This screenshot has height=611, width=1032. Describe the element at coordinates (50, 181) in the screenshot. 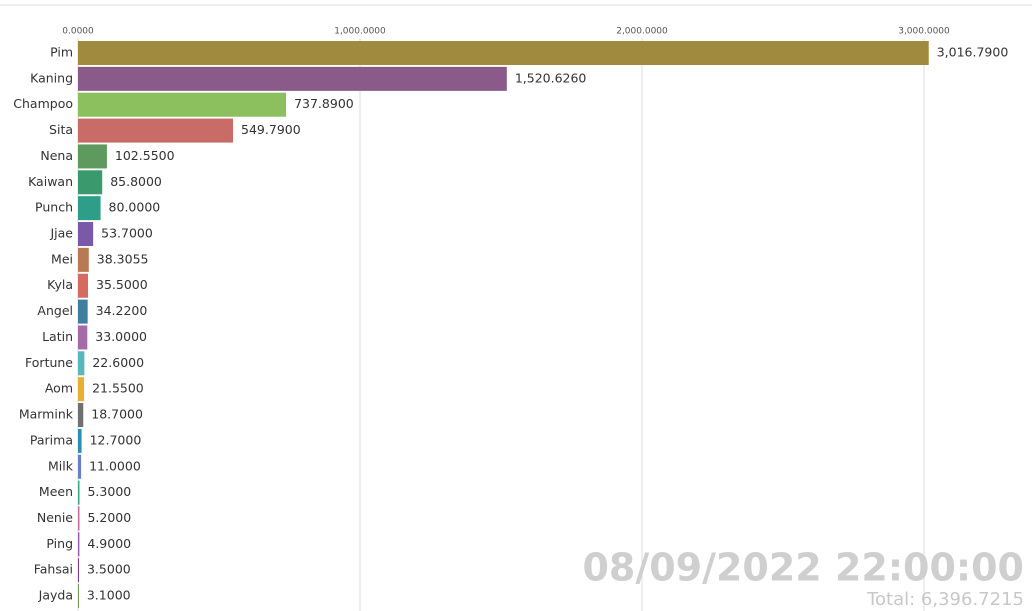

I see `category-label: Kaiwan` at that location.